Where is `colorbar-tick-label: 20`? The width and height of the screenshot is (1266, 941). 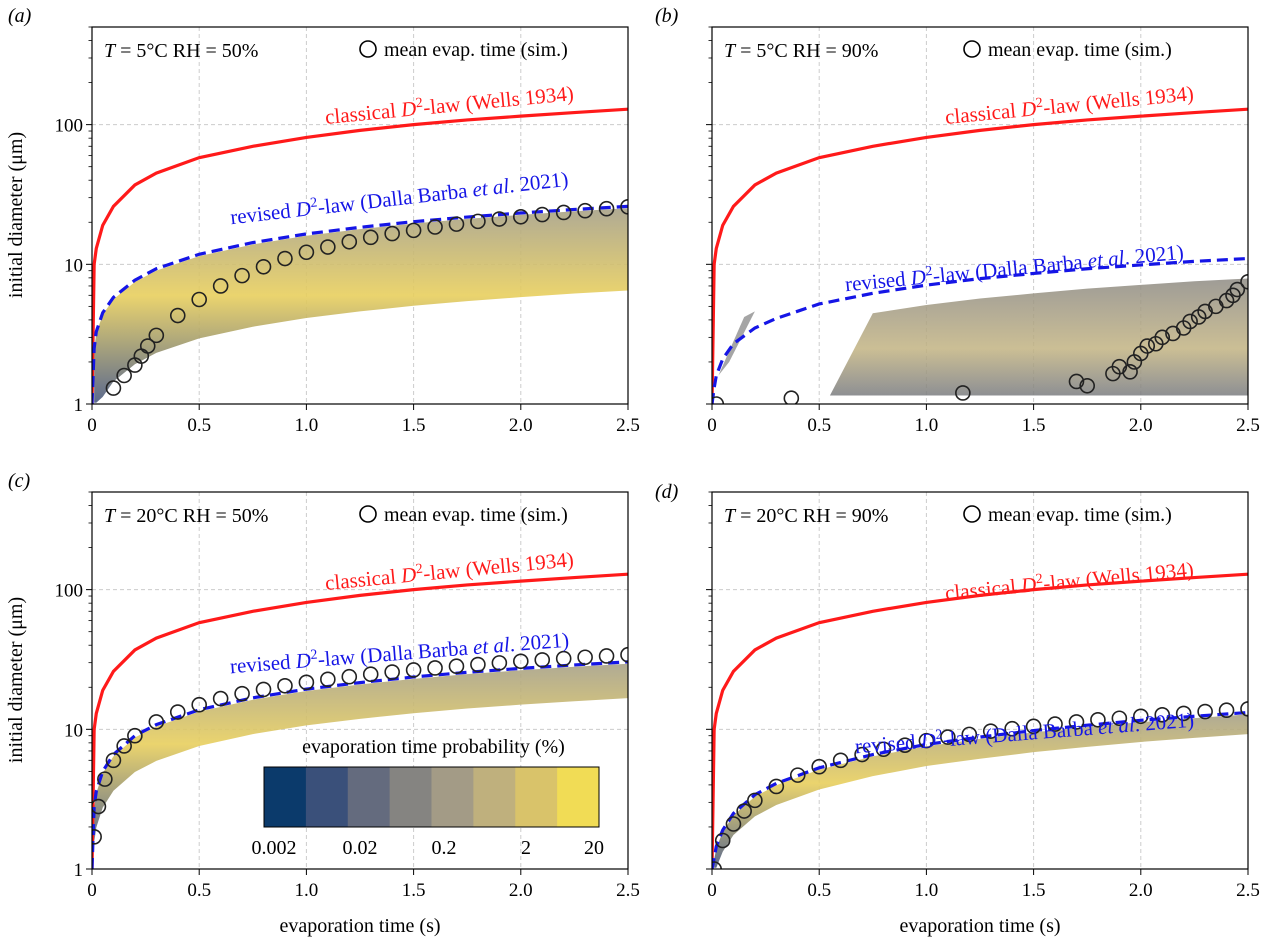 colorbar-tick-label: 20 is located at coordinates (594, 848).